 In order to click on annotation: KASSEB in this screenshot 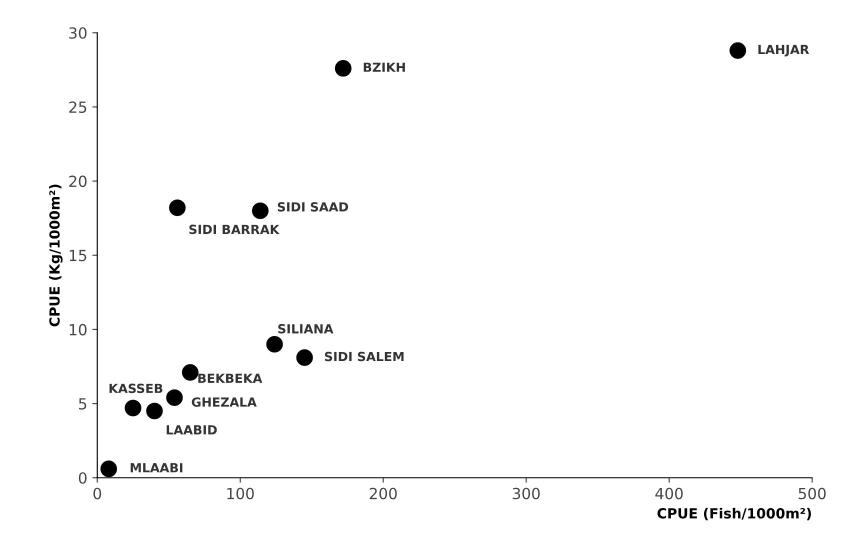, I will do `click(136, 389)`.